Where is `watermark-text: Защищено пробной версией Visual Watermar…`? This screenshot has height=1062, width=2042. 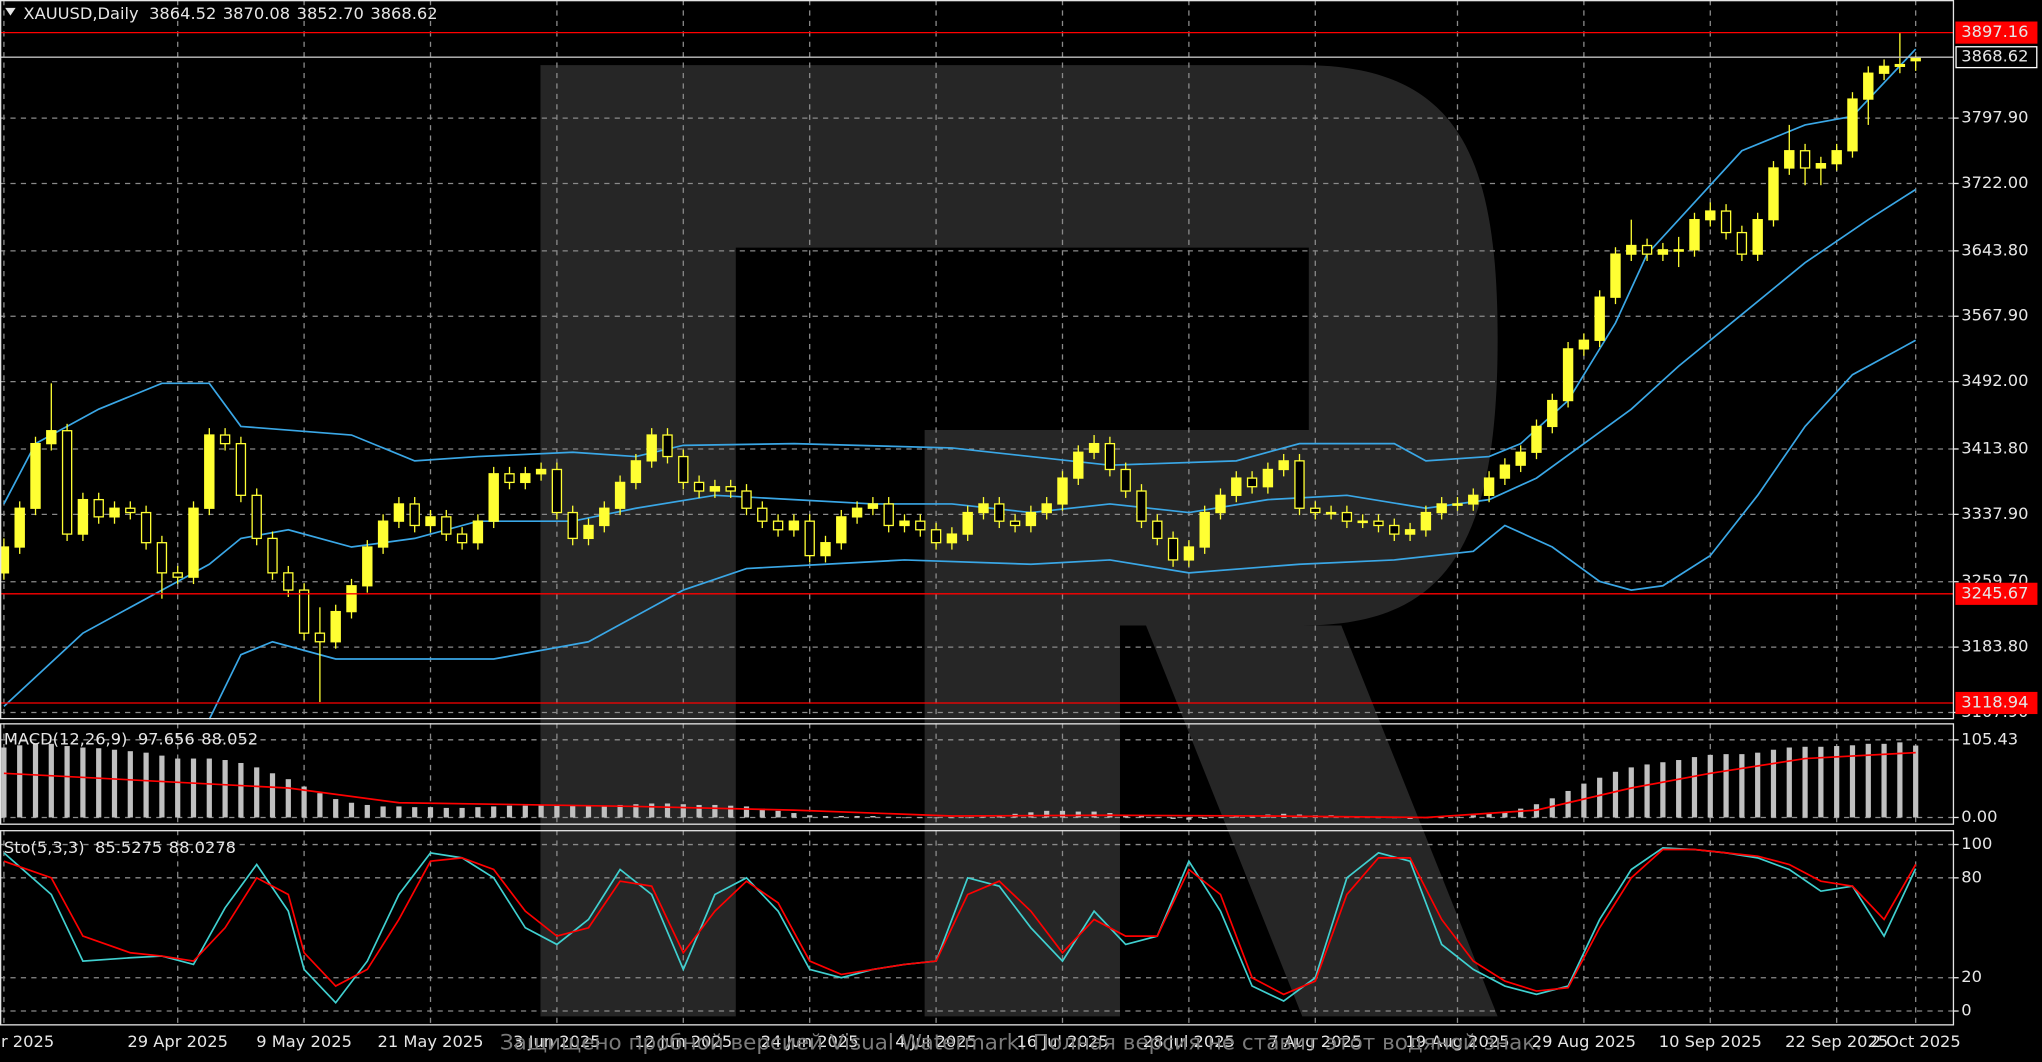
watermark-text: Защищено пробной версией Visual Watermar… is located at coordinates (1021, 1043).